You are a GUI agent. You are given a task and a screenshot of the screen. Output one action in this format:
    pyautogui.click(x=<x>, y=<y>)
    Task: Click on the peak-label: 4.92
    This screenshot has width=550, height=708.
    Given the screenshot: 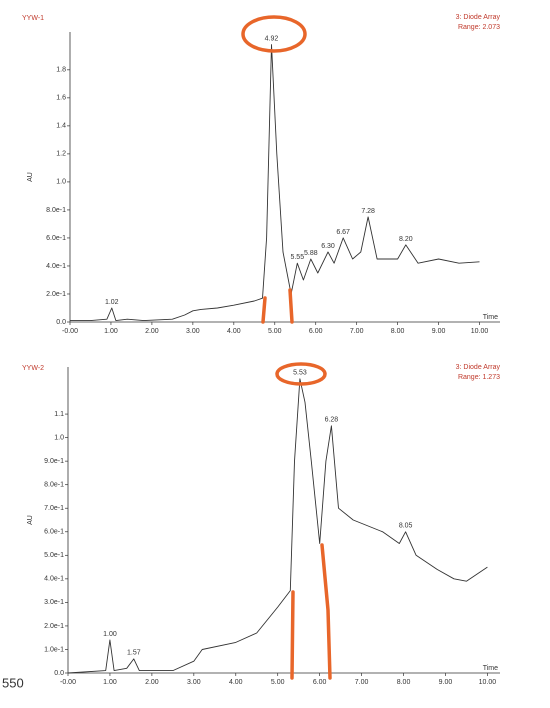 What is the action you would take?
    pyautogui.click(x=272, y=38)
    